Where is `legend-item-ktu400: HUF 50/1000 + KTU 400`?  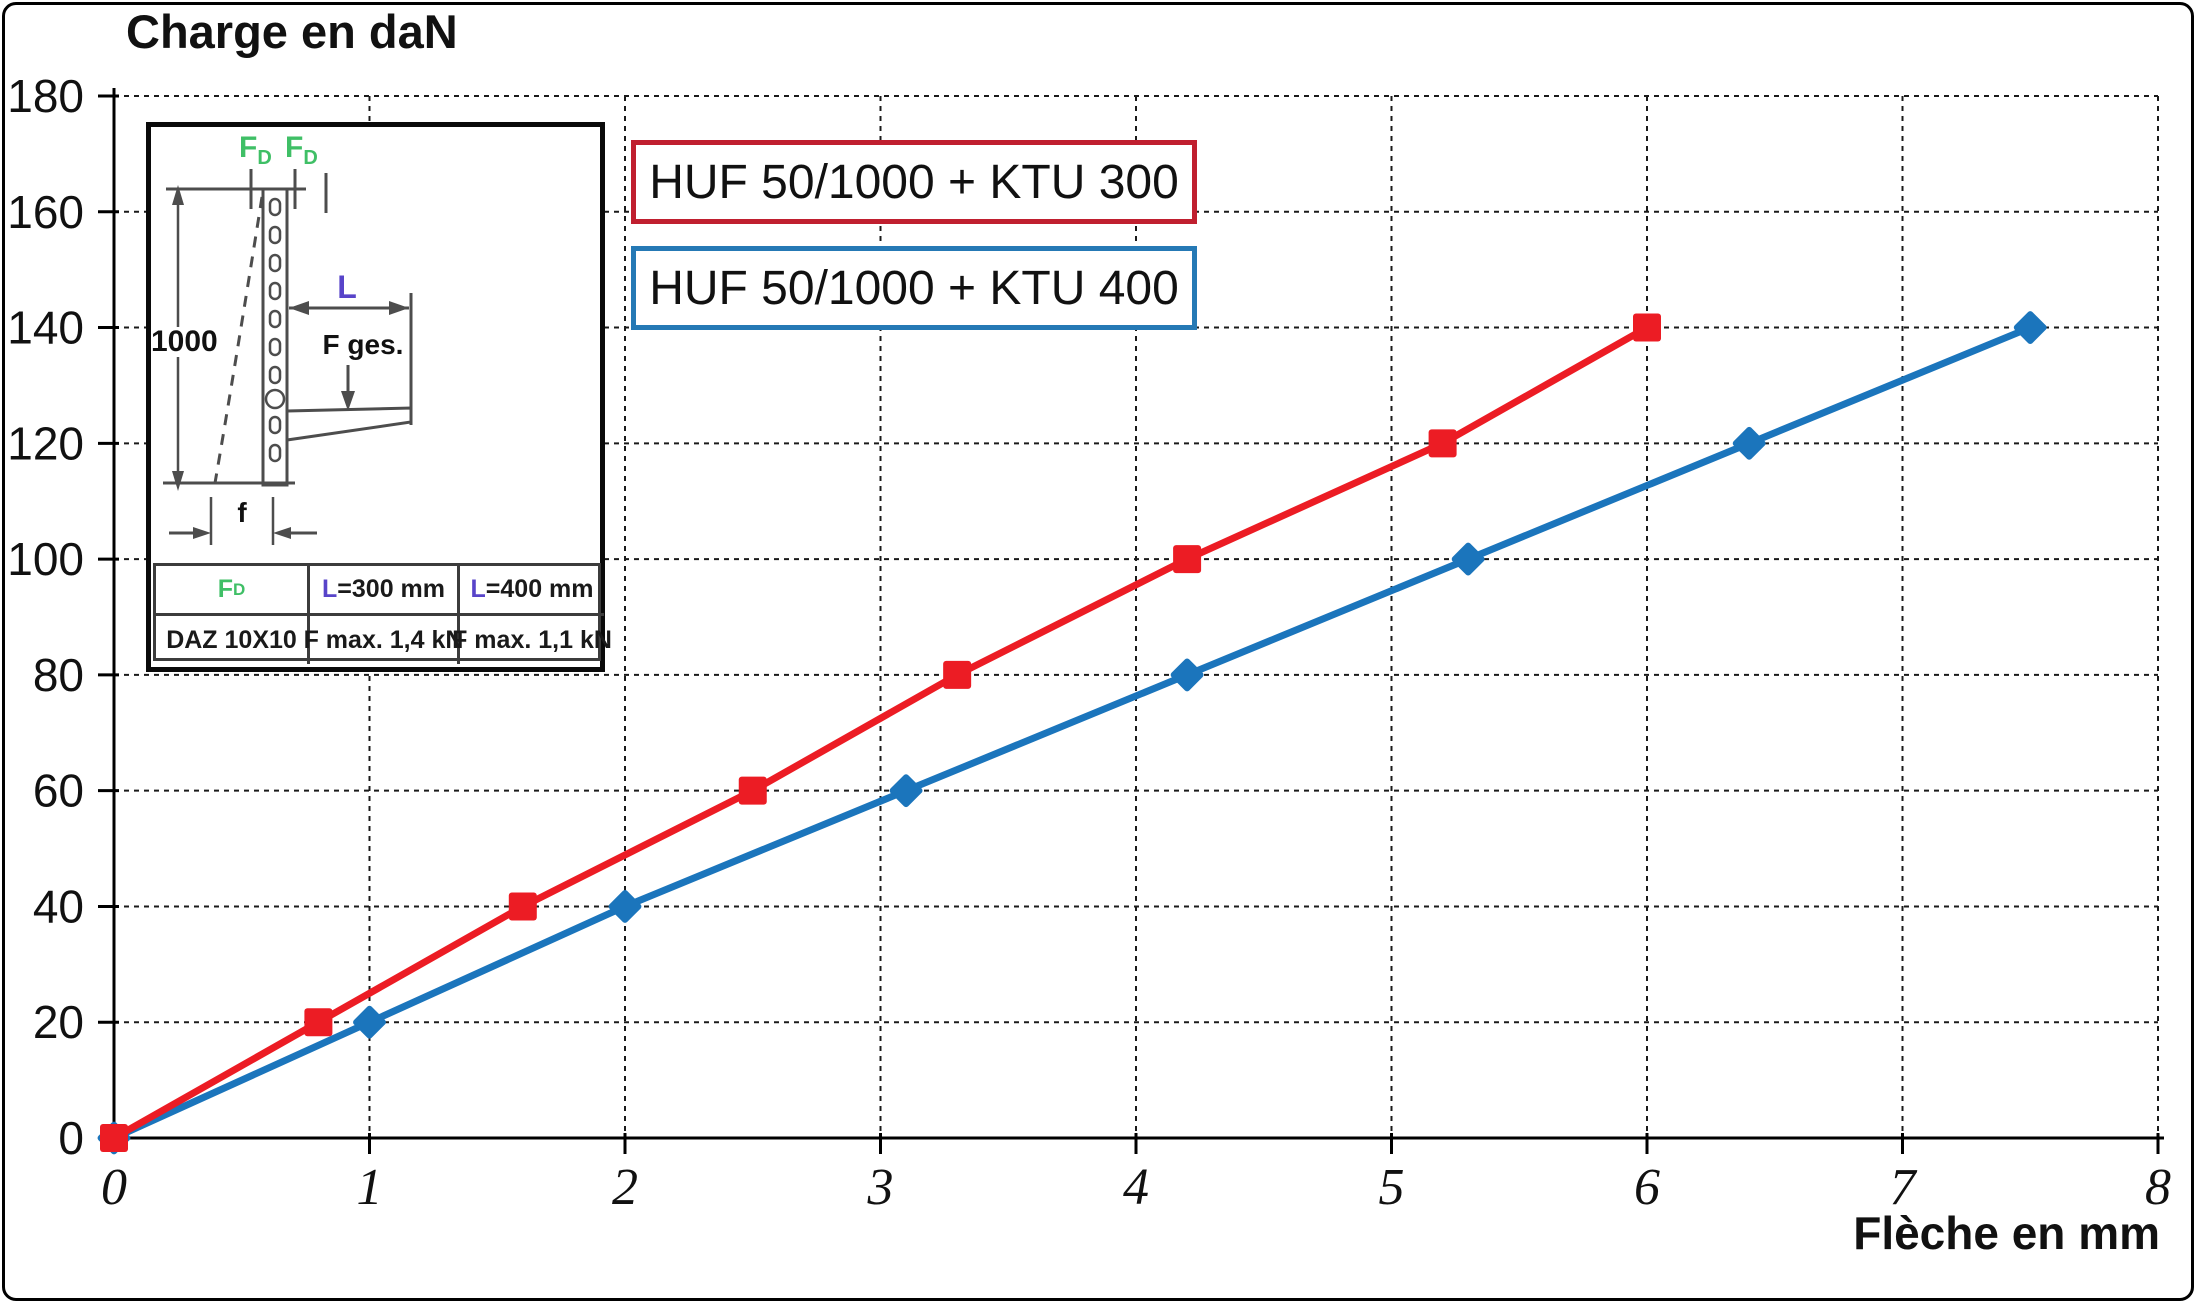
legend-item-ktu400: HUF 50/1000 + KTU 400 is located at coordinates (914, 288).